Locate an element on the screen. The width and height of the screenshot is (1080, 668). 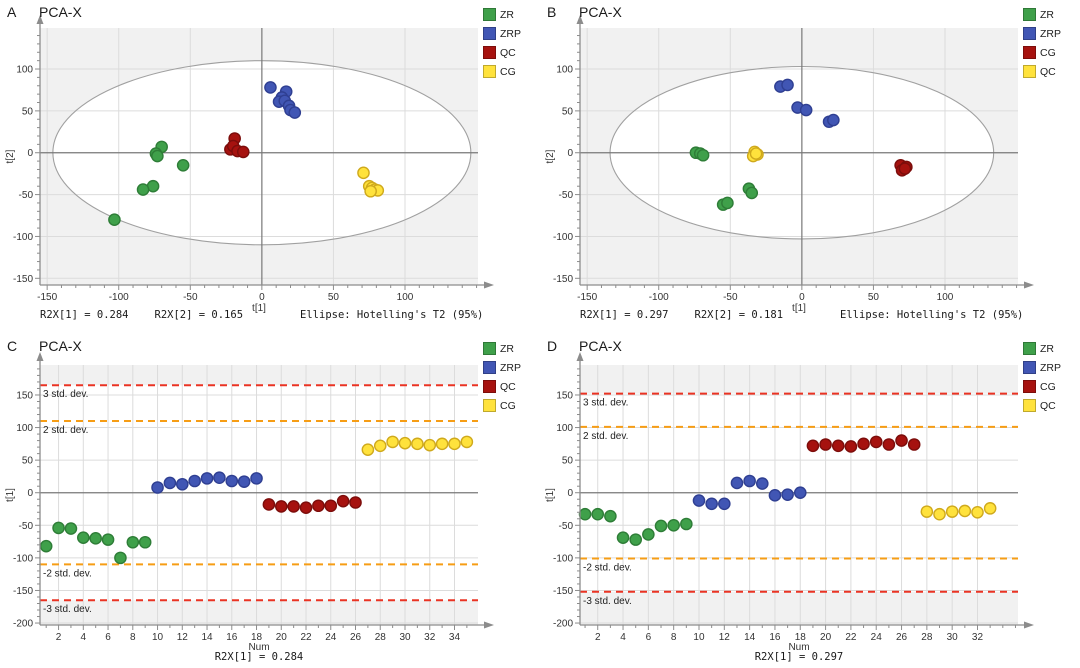
panel-letter-a: A is located at coordinates (12, 12).